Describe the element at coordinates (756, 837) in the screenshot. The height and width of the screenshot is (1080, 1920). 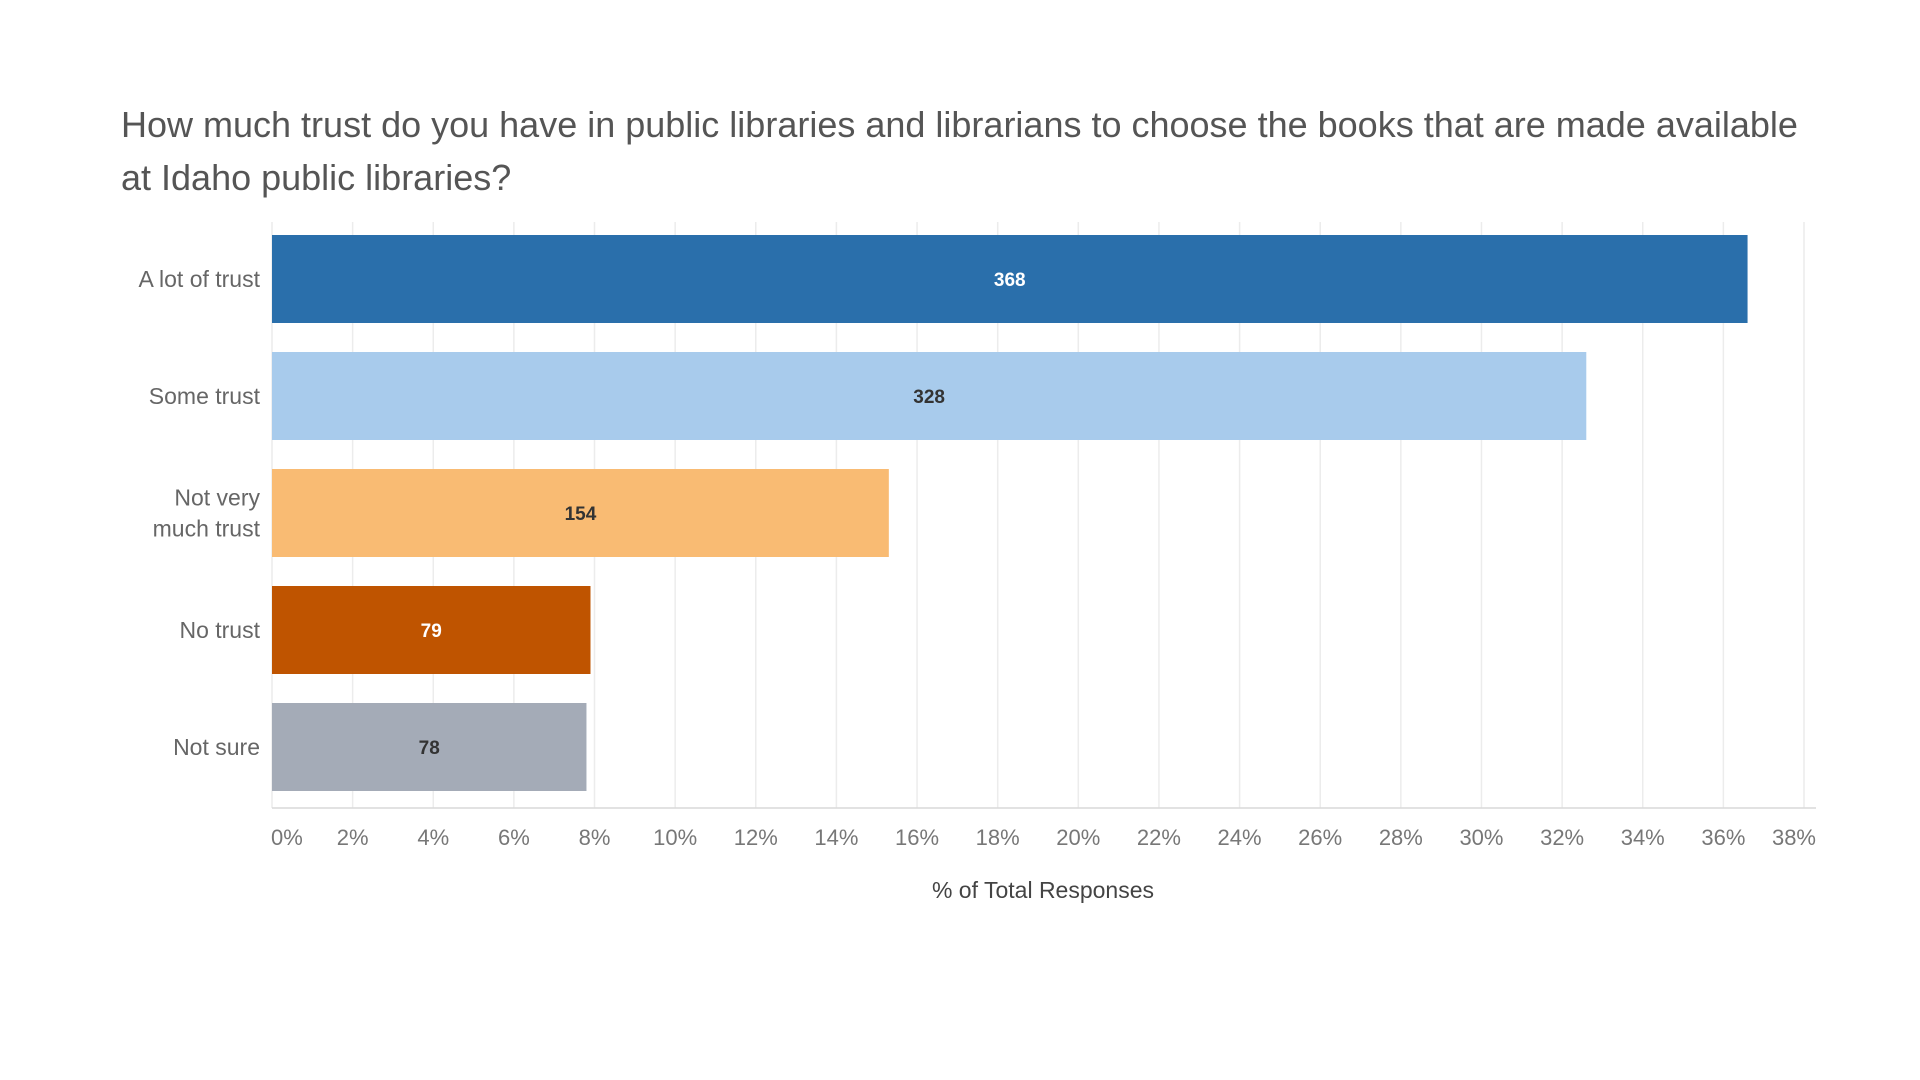
I see `x-tick-label: 12%` at that location.